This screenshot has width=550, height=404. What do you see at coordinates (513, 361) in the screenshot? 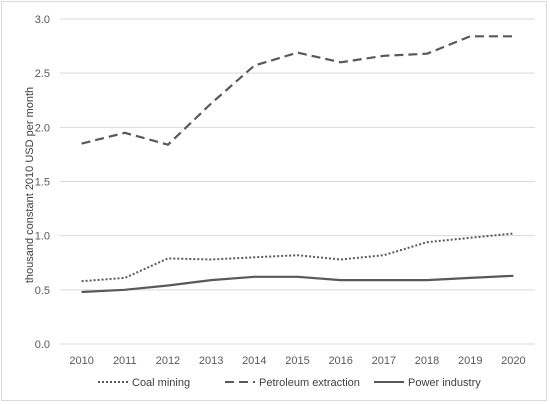
I see `x-tick-label: 2020` at bounding box center [513, 361].